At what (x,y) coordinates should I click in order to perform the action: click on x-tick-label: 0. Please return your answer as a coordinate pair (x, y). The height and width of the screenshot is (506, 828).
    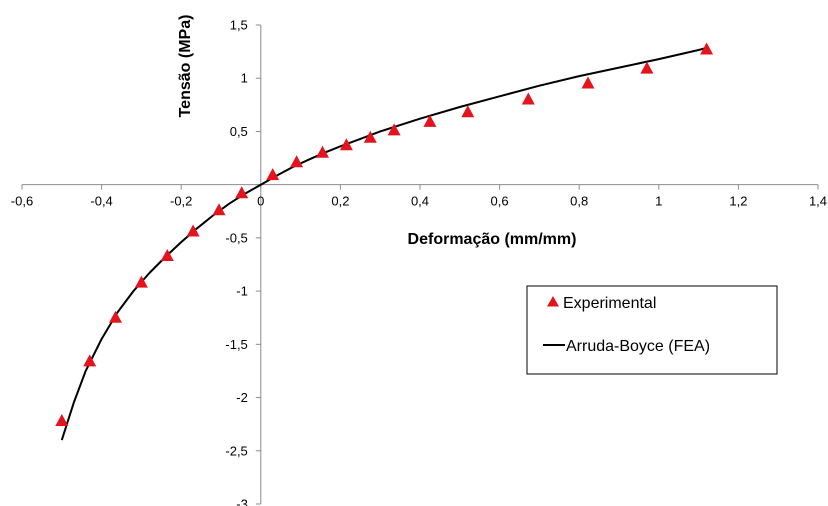
    Looking at the image, I should click on (260, 201).